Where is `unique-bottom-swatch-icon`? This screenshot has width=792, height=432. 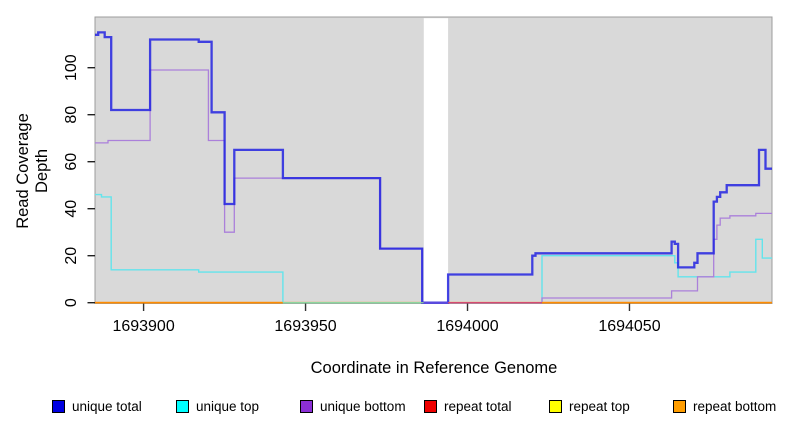 unique-bottom-swatch-icon is located at coordinates (306, 406).